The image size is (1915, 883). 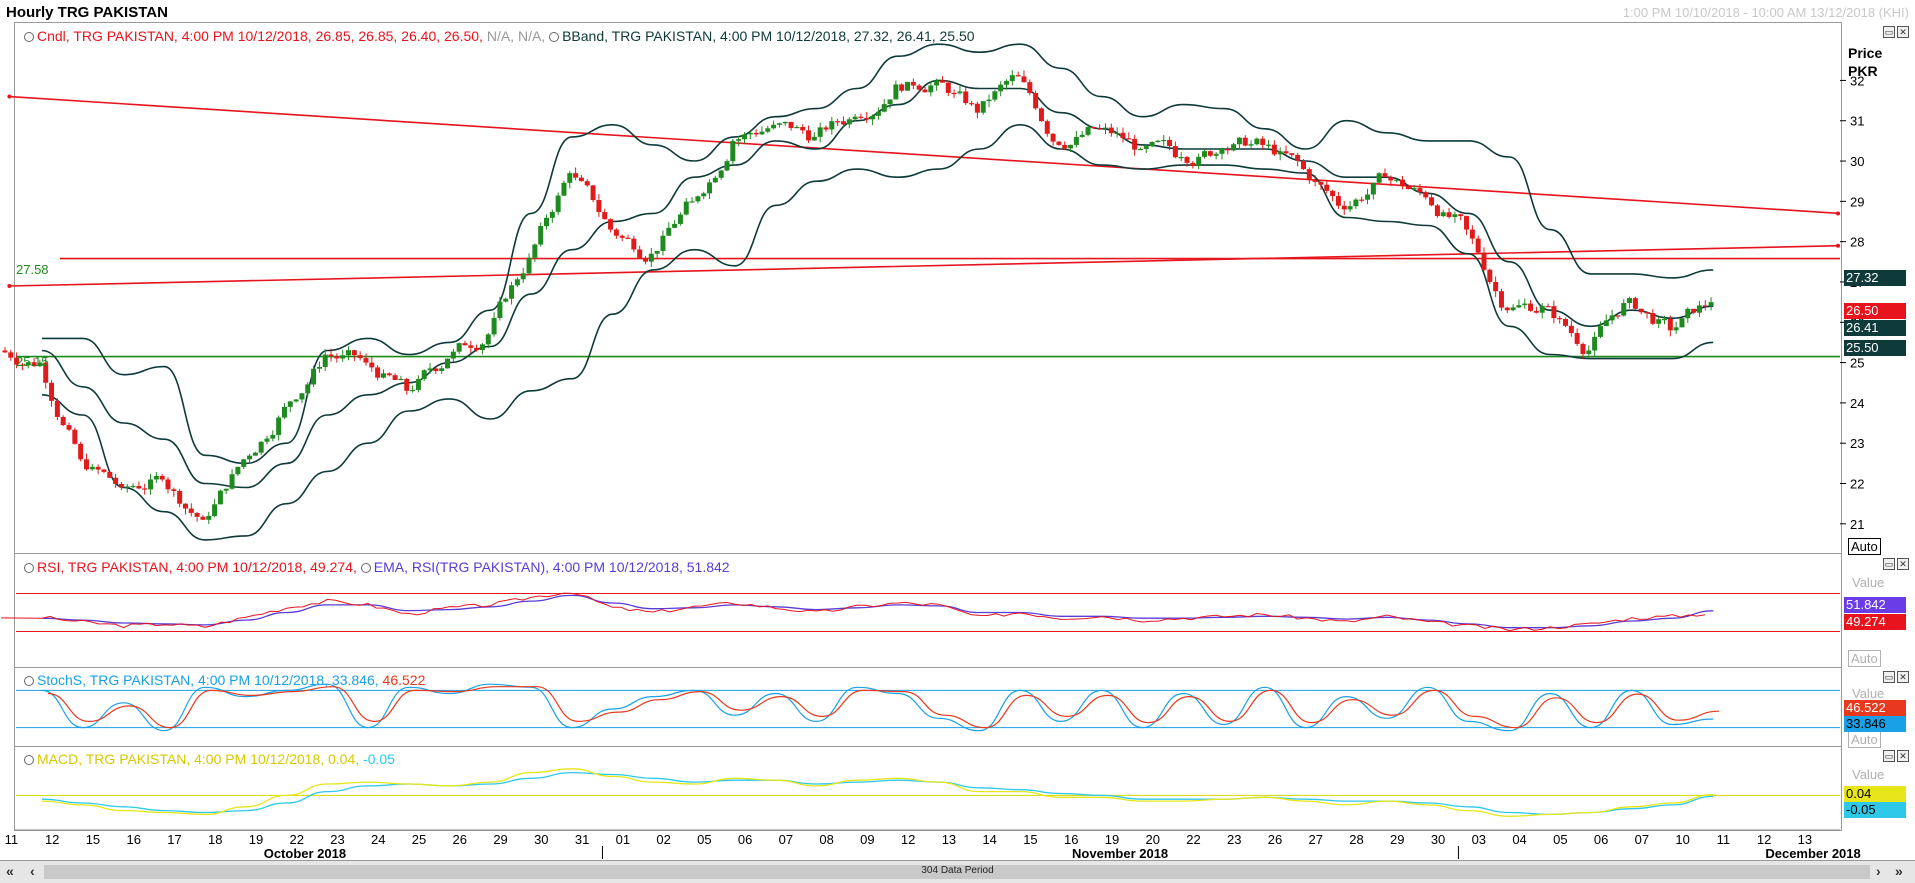 I want to click on ema-tag: 51.842, so click(x=1875, y=605).